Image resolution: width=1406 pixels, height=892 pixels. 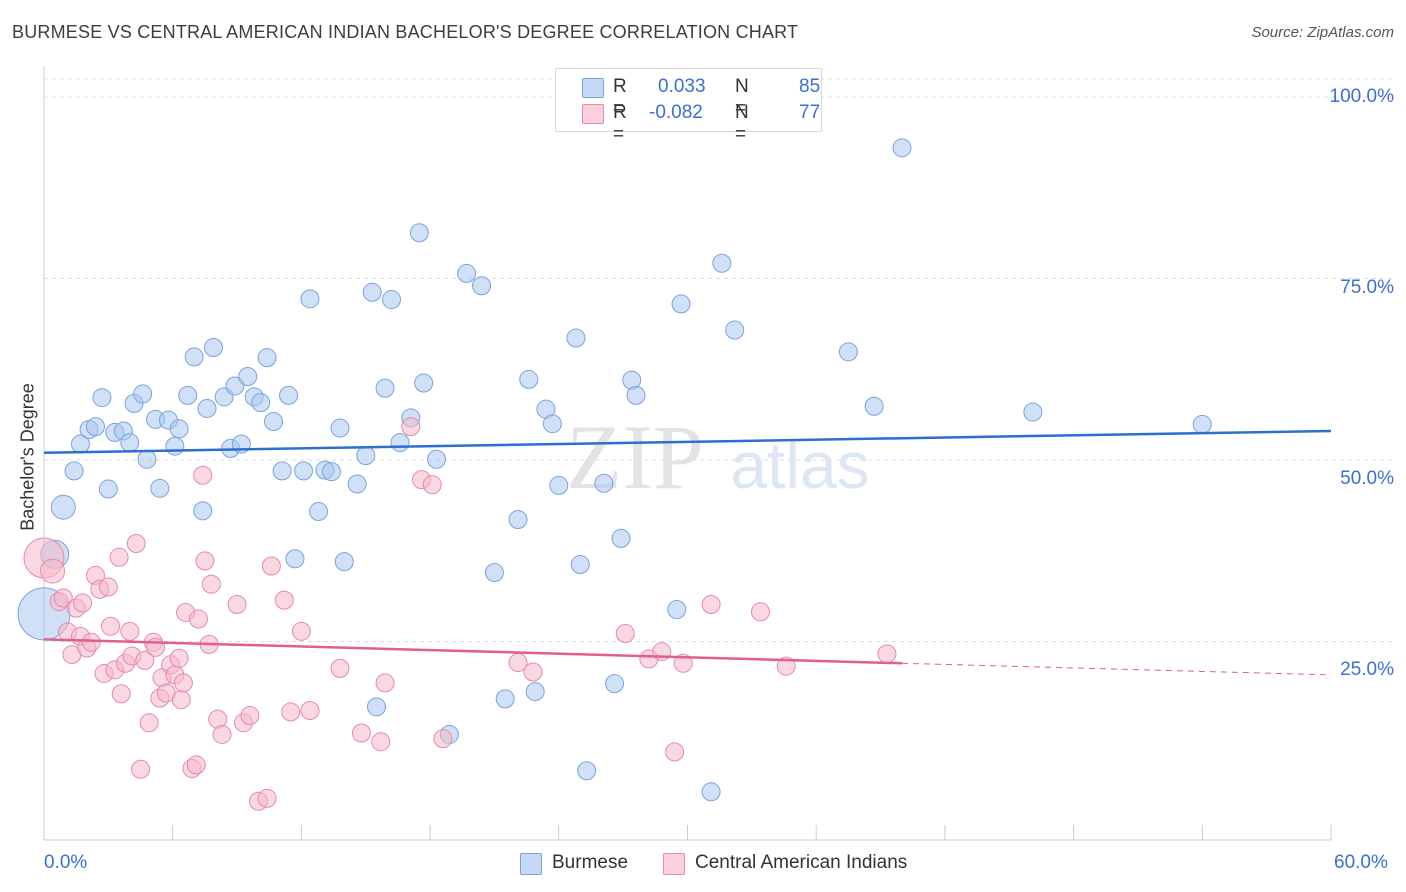 What do you see at coordinates (1361, 862) in the screenshot?
I see `x-tick-label: 60.0%` at bounding box center [1361, 862].